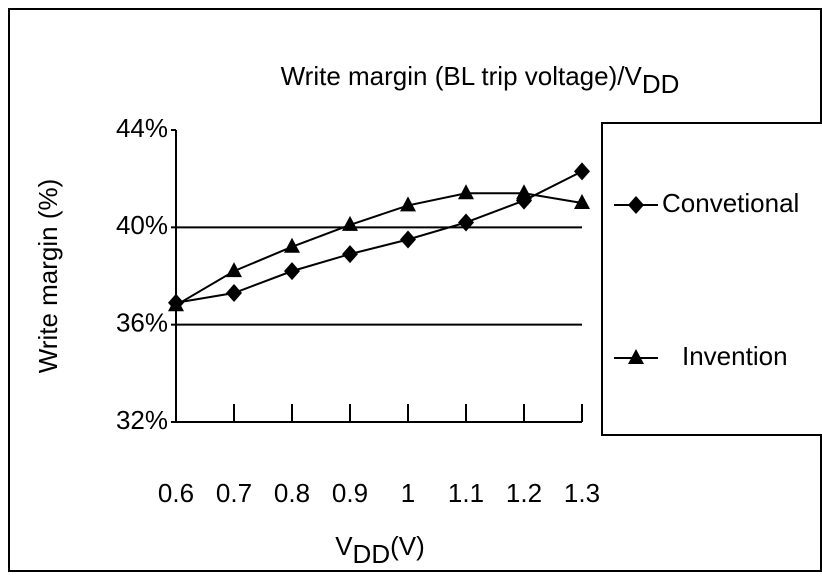 Image resolution: width=822 pixels, height=579 pixels. I want to click on xlabel-text: V, so click(344, 546).